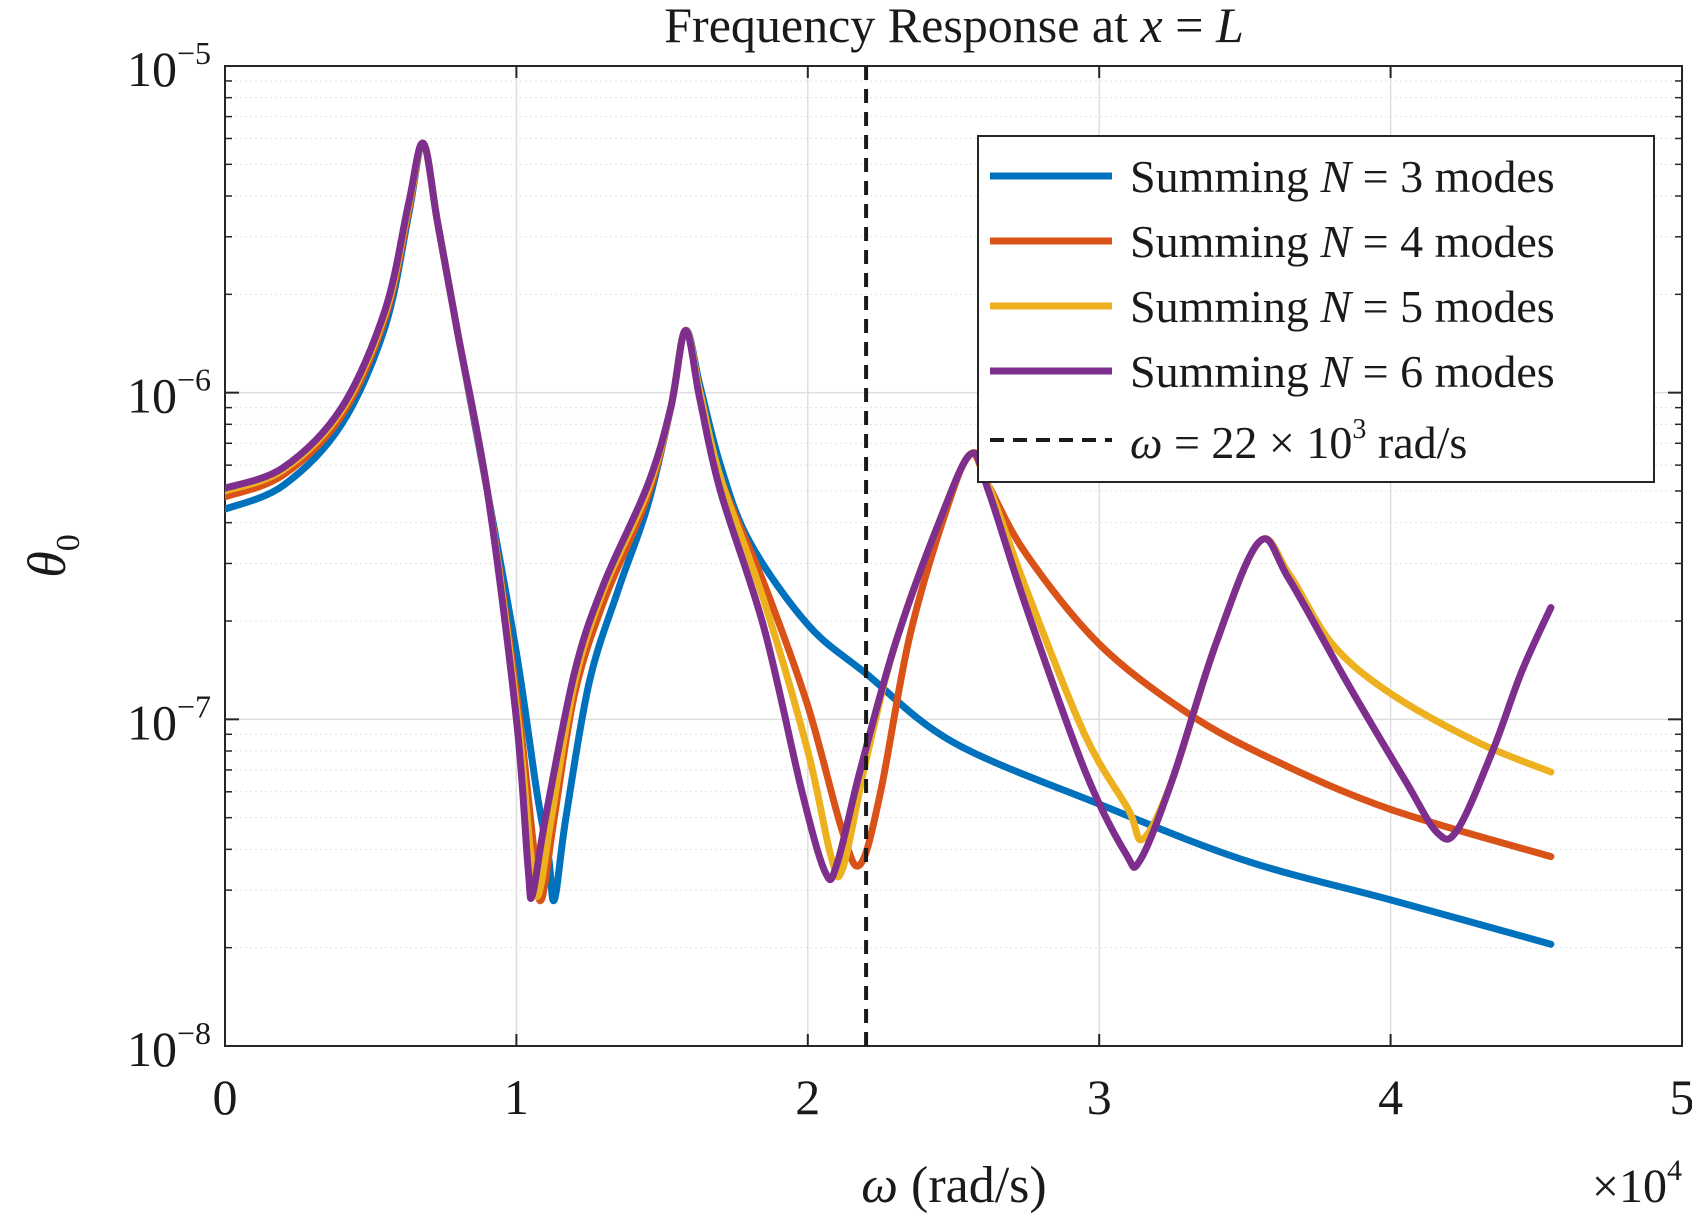 The height and width of the screenshot is (1213, 1692). Describe the element at coordinates (169, 719) in the screenshot. I see `y-tick-label: 10⁻⁷` at that location.